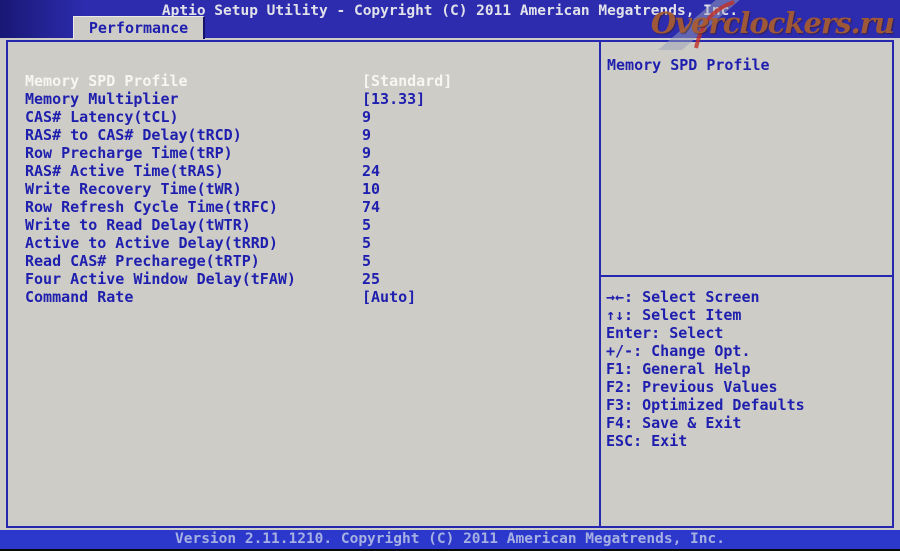 The height and width of the screenshot is (551, 900). Describe the element at coordinates (450, 550) in the screenshot. I see `screen-bottom-edge` at that location.